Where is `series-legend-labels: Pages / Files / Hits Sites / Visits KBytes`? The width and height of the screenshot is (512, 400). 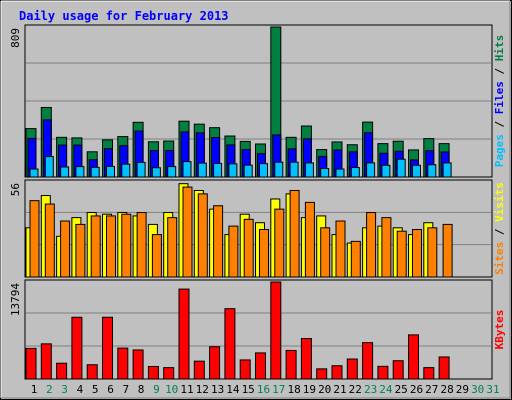 series-legend-labels: Pages / Files / Hits Sites / Visits KBytes is located at coordinates (499, 192).